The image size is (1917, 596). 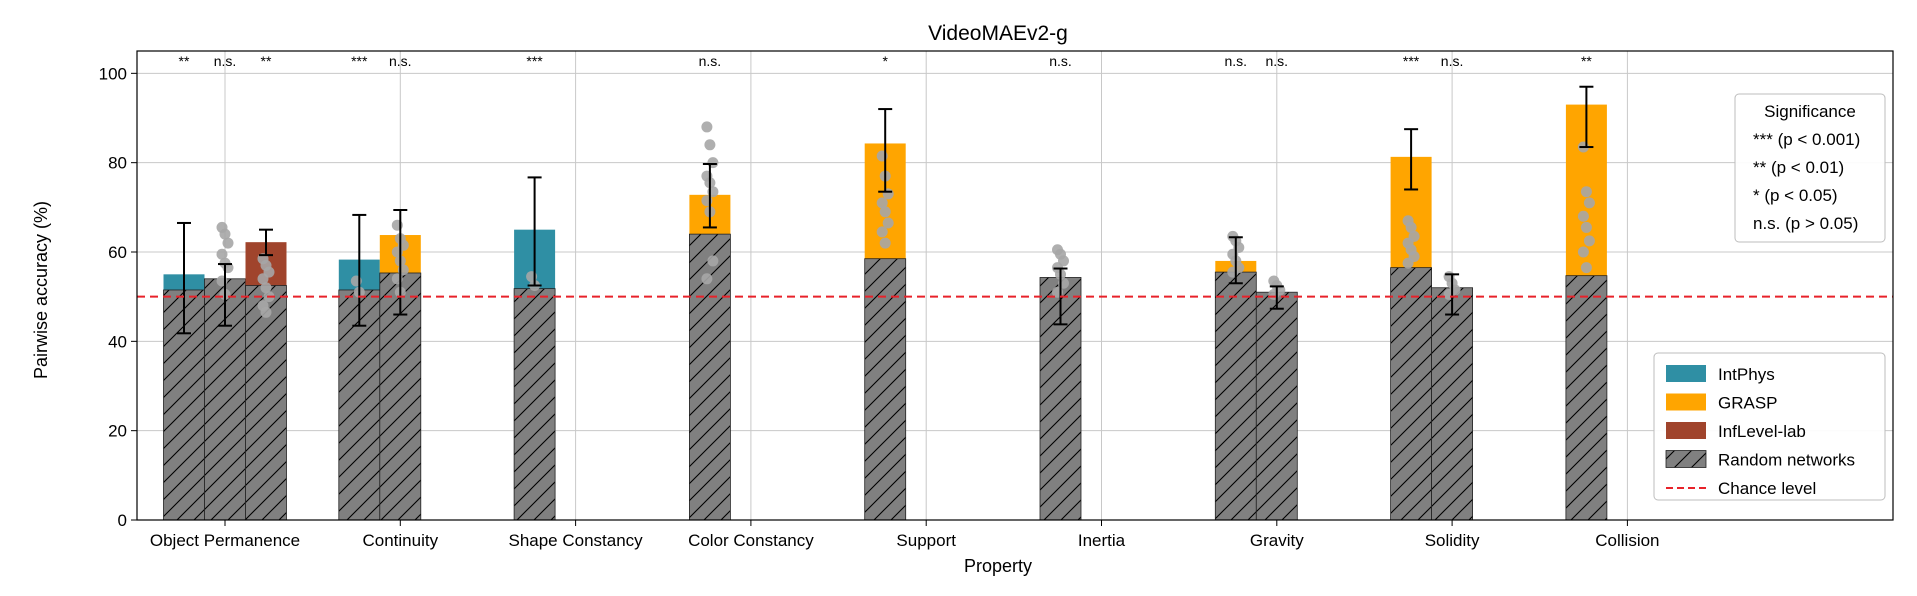 What do you see at coordinates (117, 341) in the screenshot?
I see `y-tick-label: 40` at bounding box center [117, 341].